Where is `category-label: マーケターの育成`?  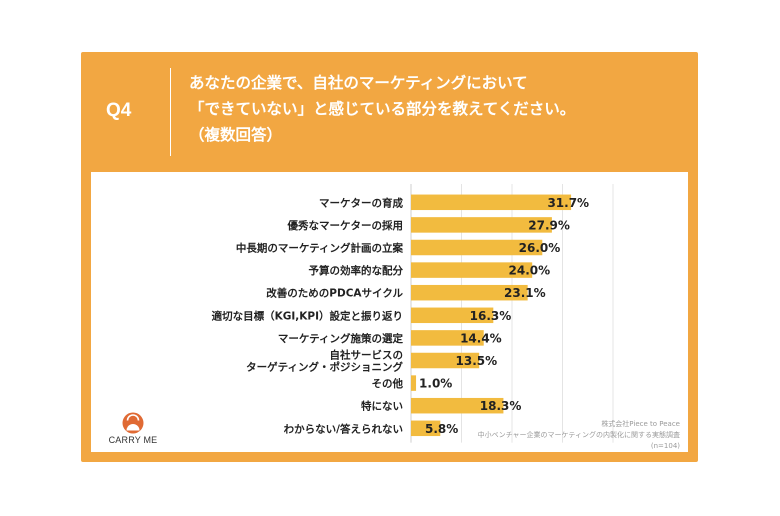 category-label: マーケターの育成 is located at coordinates (361, 202).